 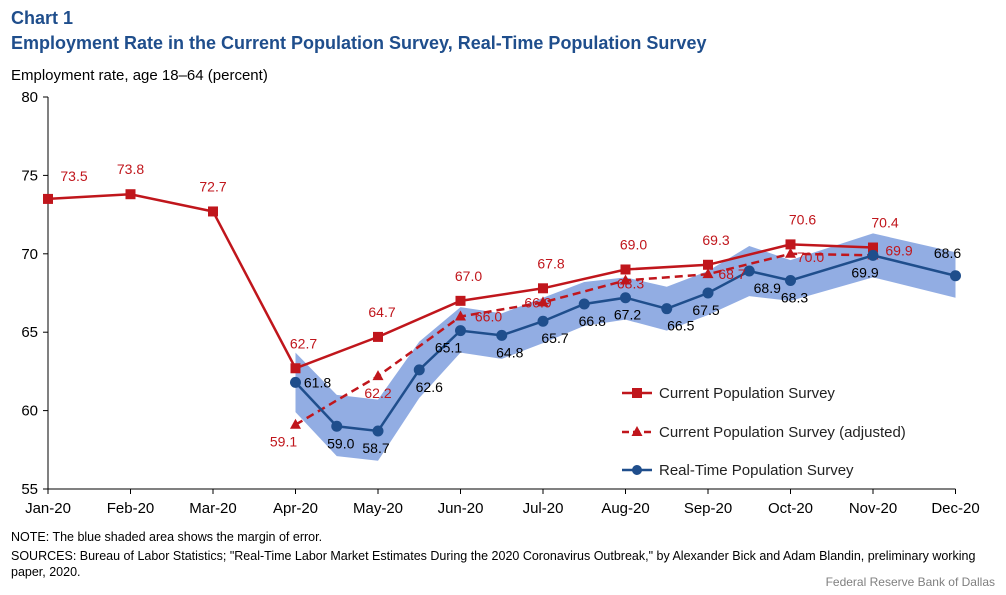 I want to click on rps-data-label: 61.8, so click(x=317, y=382).